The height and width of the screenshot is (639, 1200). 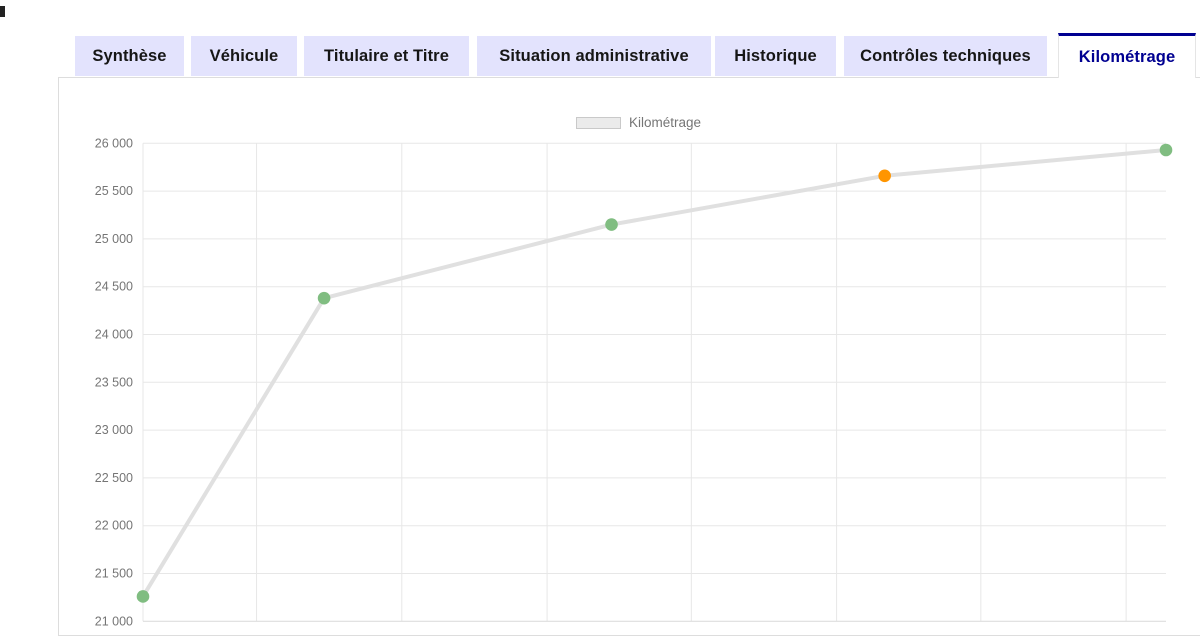 What do you see at coordinates (114, 191) in the screenshot?
I see `svg-text: 25 500` at bounding box center [114, 191].